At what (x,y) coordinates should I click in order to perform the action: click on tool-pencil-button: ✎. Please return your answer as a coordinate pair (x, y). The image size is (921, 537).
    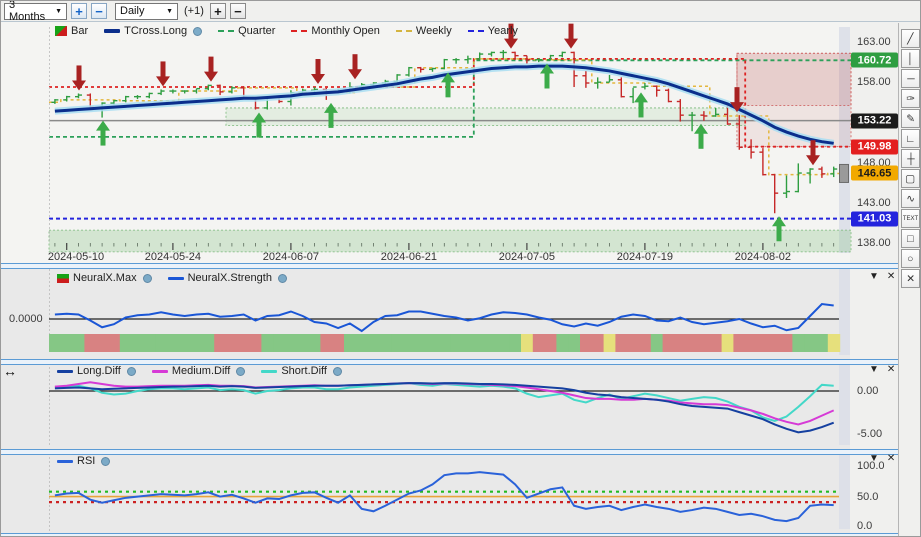
    Looking at the image, I should click on (910, 118).